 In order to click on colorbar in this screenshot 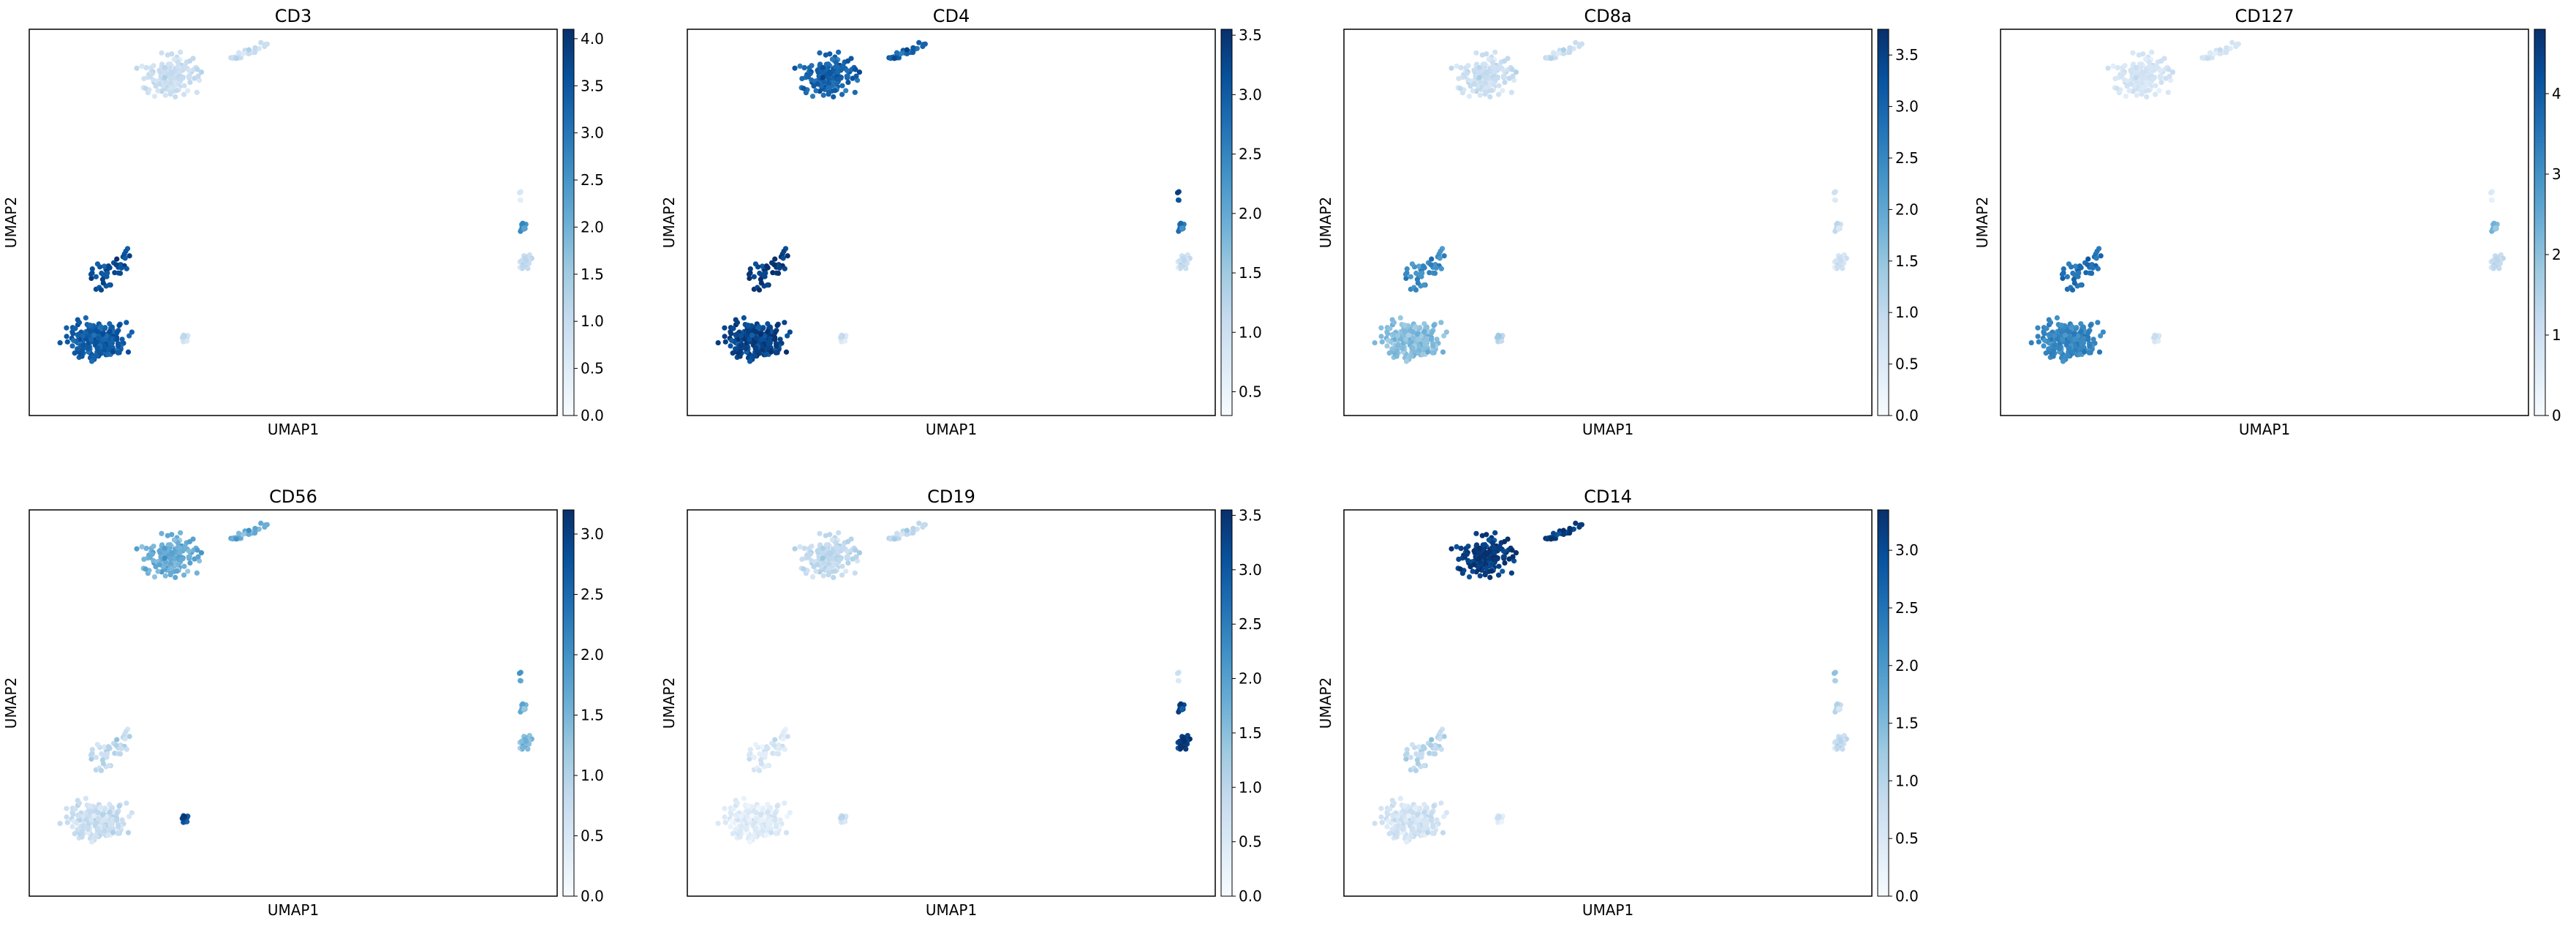, I will do `click(1883, 223)`.